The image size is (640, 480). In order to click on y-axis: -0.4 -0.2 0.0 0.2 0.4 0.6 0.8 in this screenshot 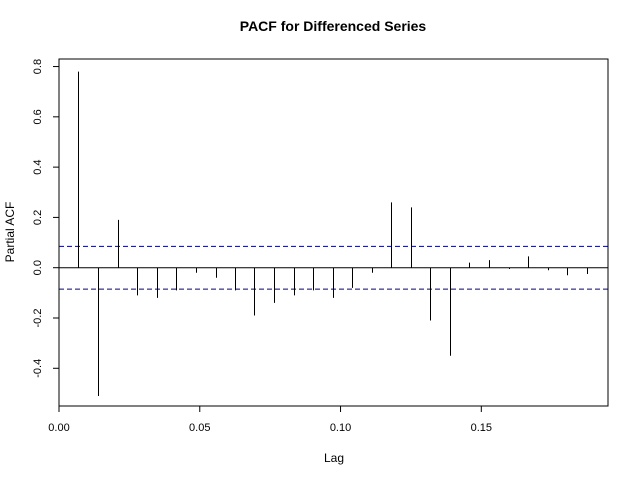, I will do `click(46, 218)`.